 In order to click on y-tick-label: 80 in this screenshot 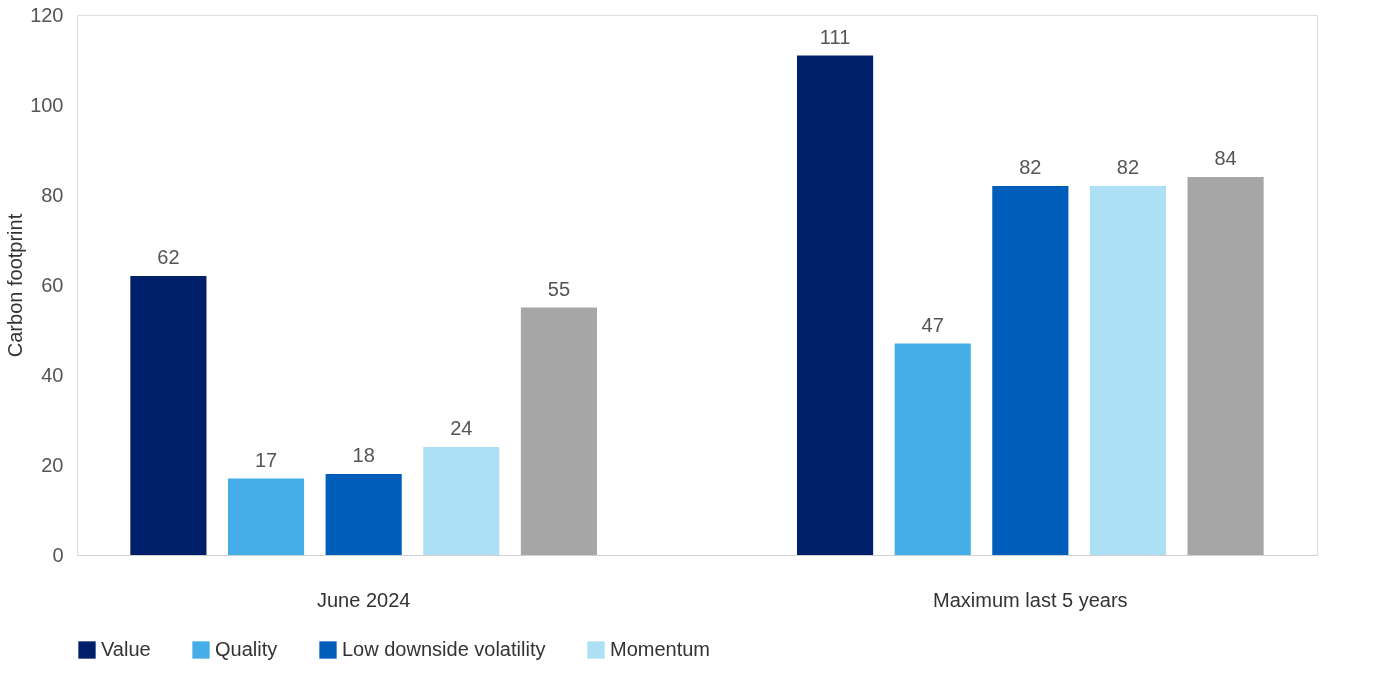, I will do `click(52, 194)`.